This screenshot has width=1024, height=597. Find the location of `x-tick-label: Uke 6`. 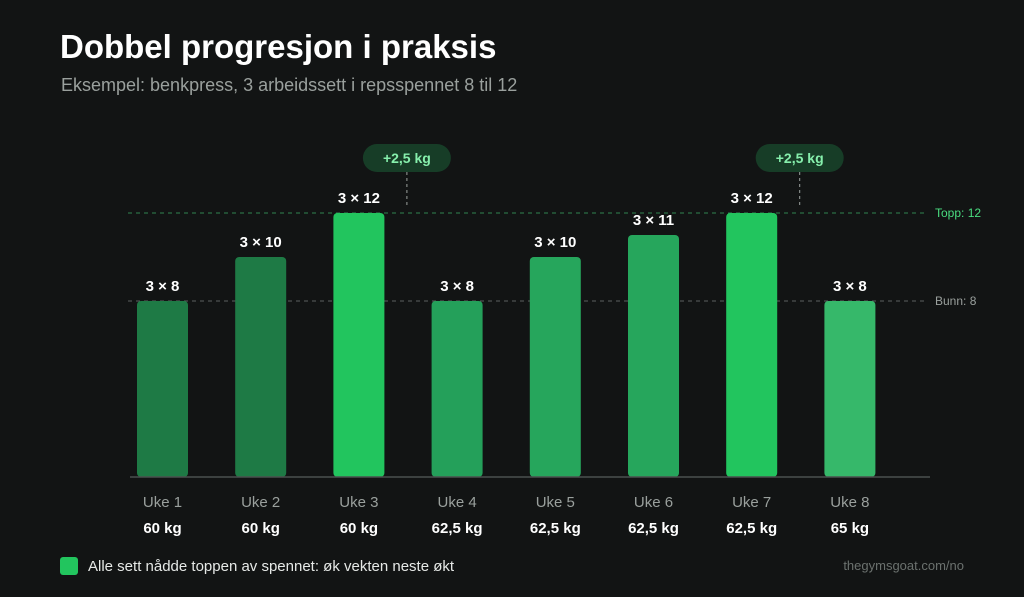

x-tick-label: Uke 6 is located at coordinates (653, 502).